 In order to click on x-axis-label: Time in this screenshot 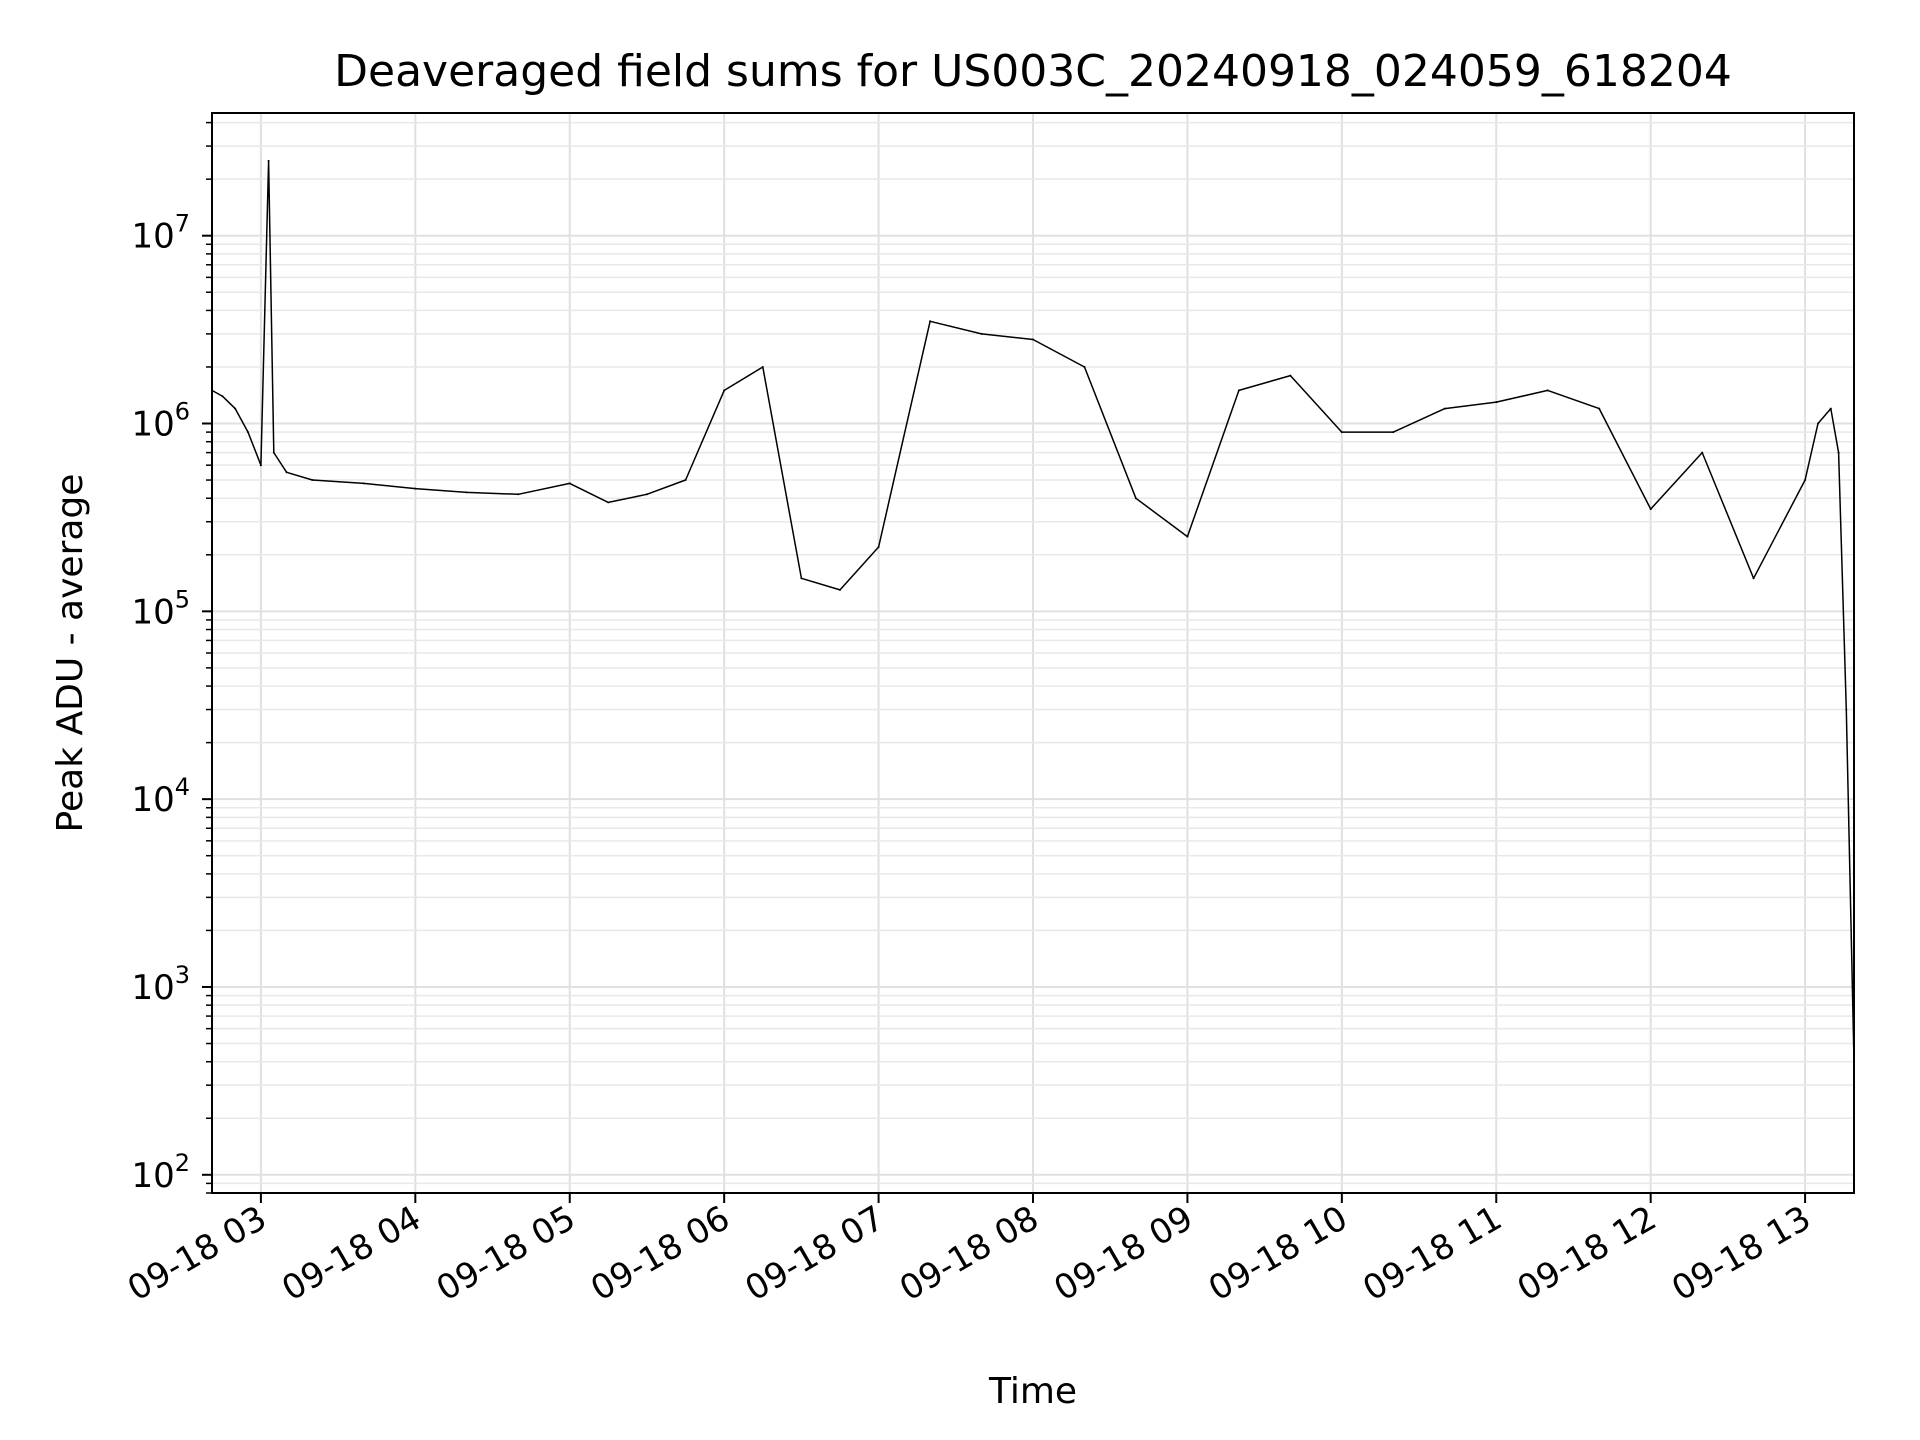, I will do `click(1032, 1391)`.